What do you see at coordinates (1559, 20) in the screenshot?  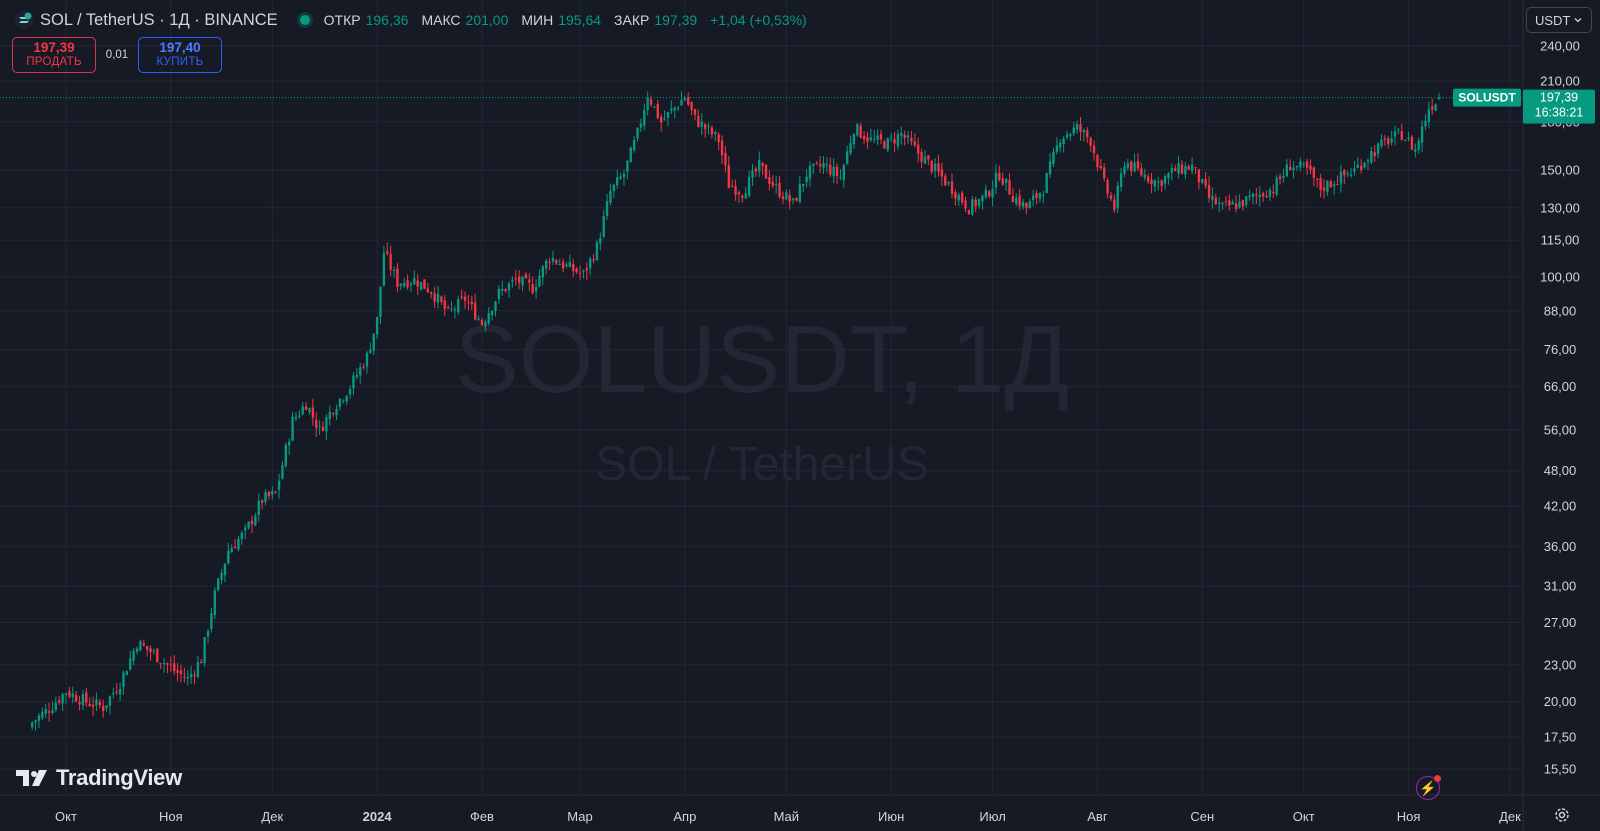 I see `currency-selector: USDT` at bounding box center [1559, 20].